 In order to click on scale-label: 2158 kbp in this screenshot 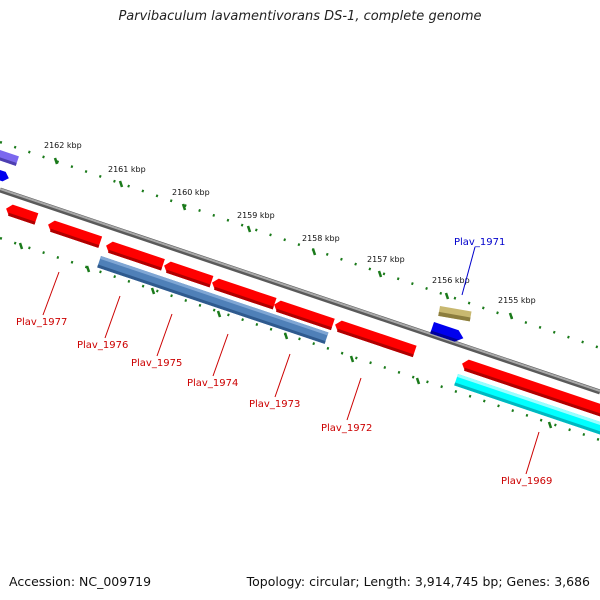, I will do `click(321, 238)`.